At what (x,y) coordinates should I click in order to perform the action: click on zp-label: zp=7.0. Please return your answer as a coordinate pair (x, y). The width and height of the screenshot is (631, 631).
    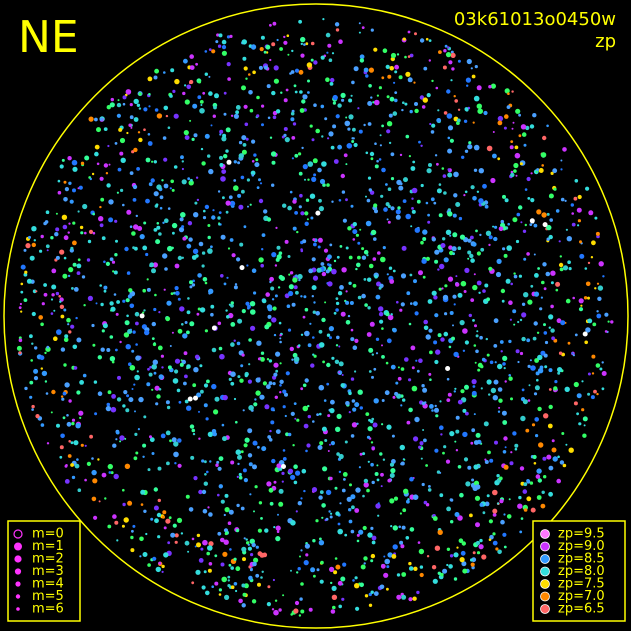
    Looking at the image, I should click on (581, 596).